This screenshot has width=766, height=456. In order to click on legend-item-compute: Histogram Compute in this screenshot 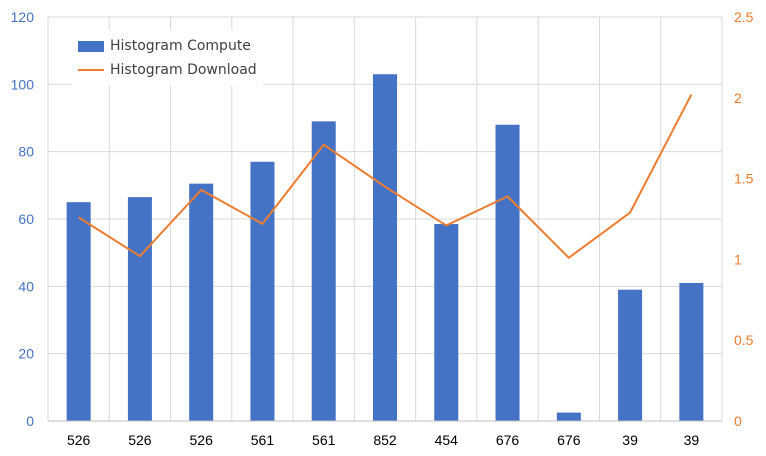, I will do `click(167, 46)`.